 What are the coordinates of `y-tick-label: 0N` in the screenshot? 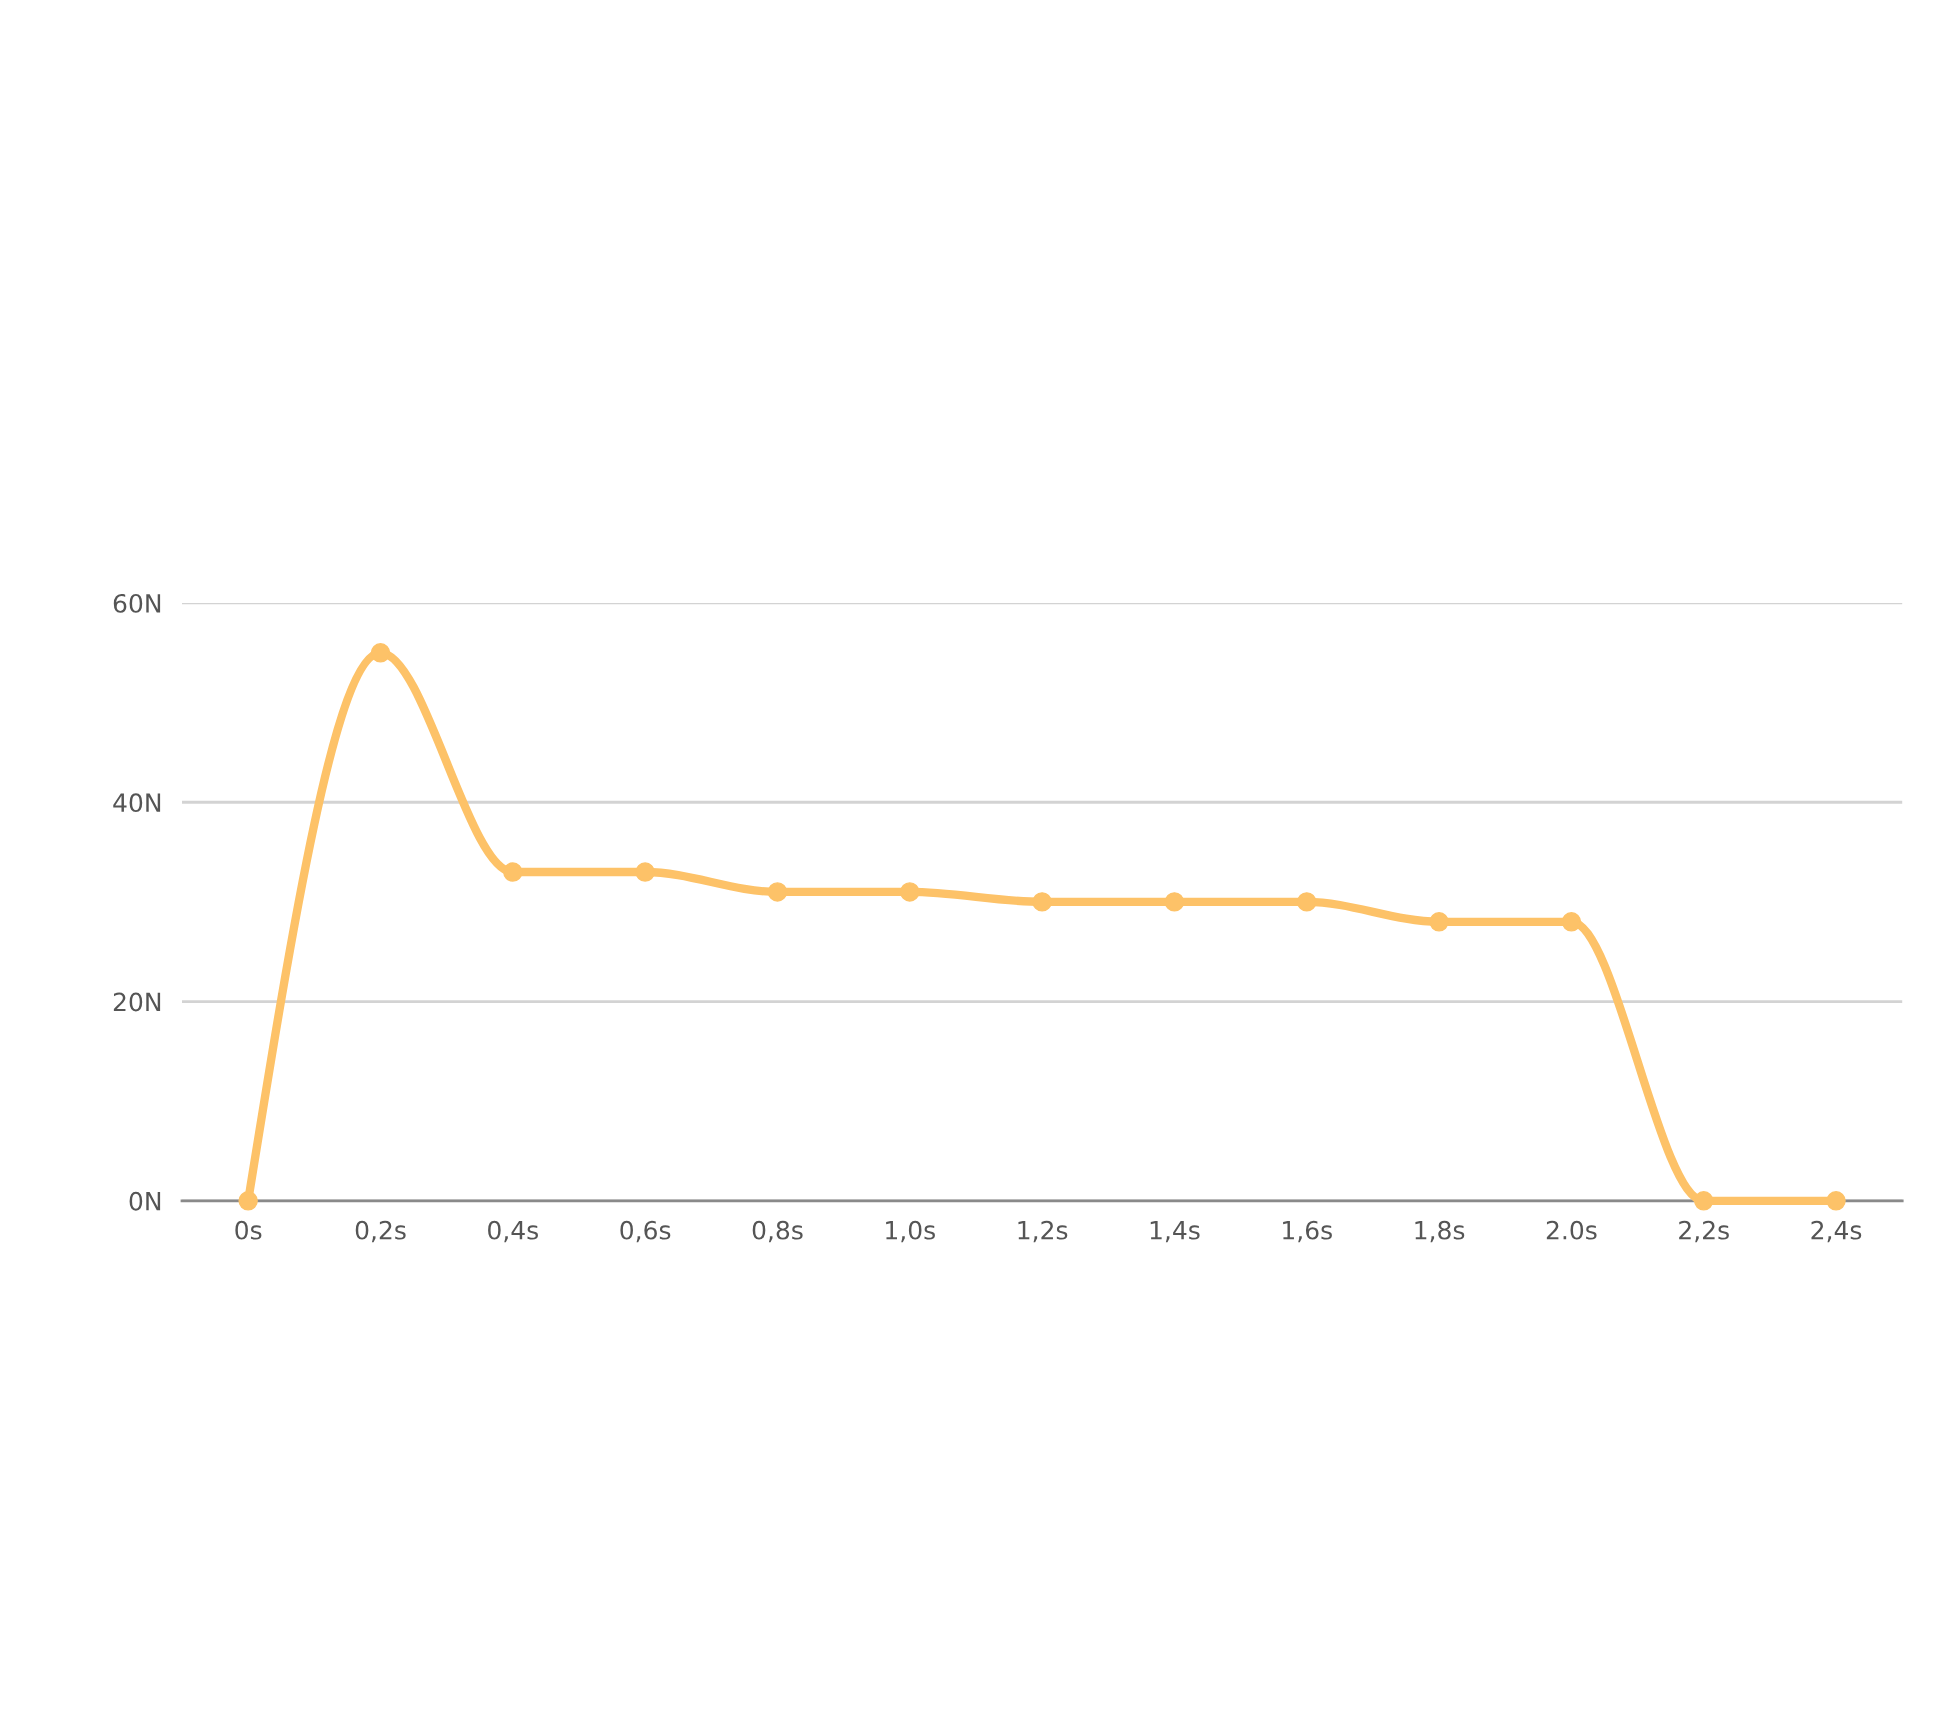 It's located at (145, 1201).